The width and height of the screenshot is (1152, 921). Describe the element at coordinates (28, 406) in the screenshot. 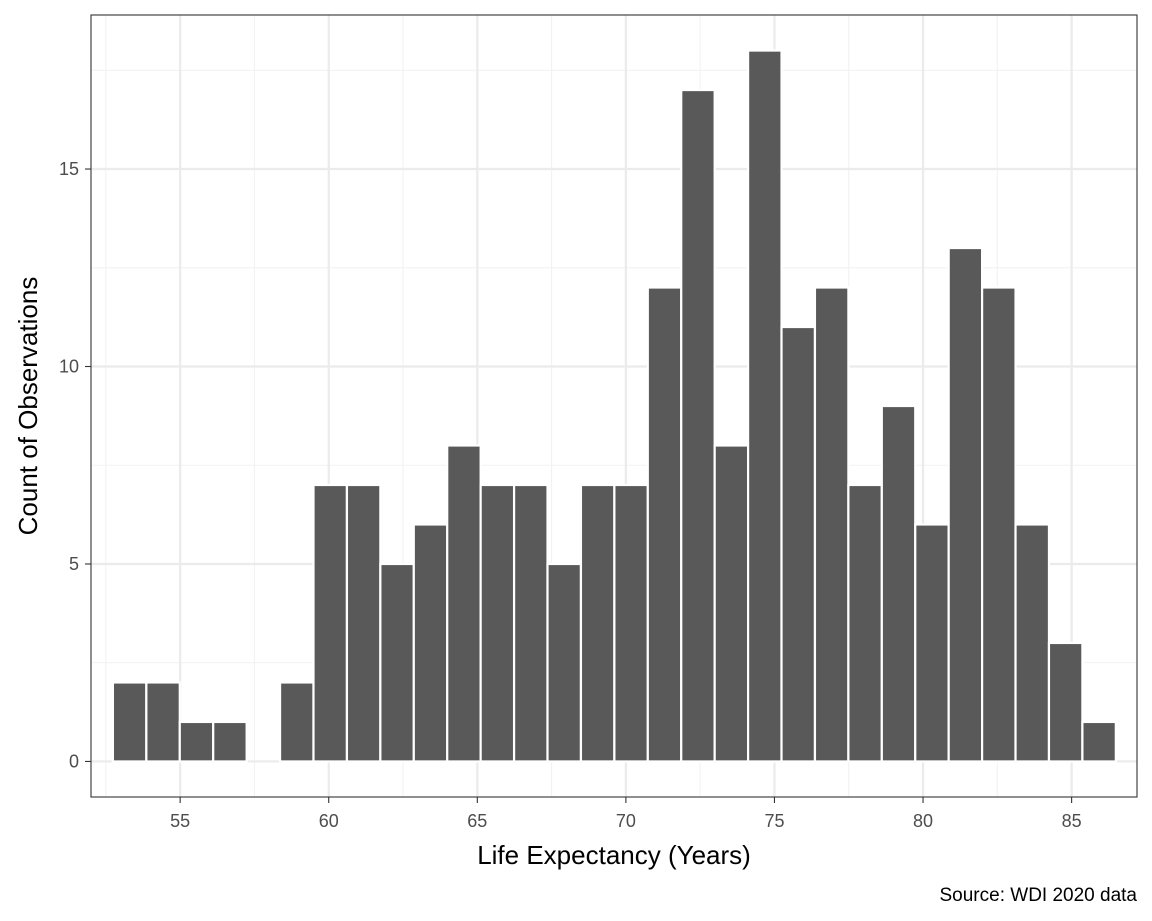

I see `y-axis-title: Count of Observations` at that location.